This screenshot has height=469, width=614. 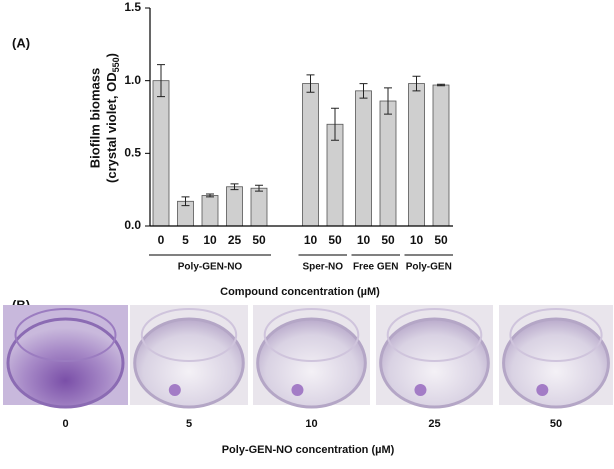 What do you see at coordinates (300, 292) in the screenshot?
I see `x-label: Compound concentration (µM)` at bounding box center [300, 292].